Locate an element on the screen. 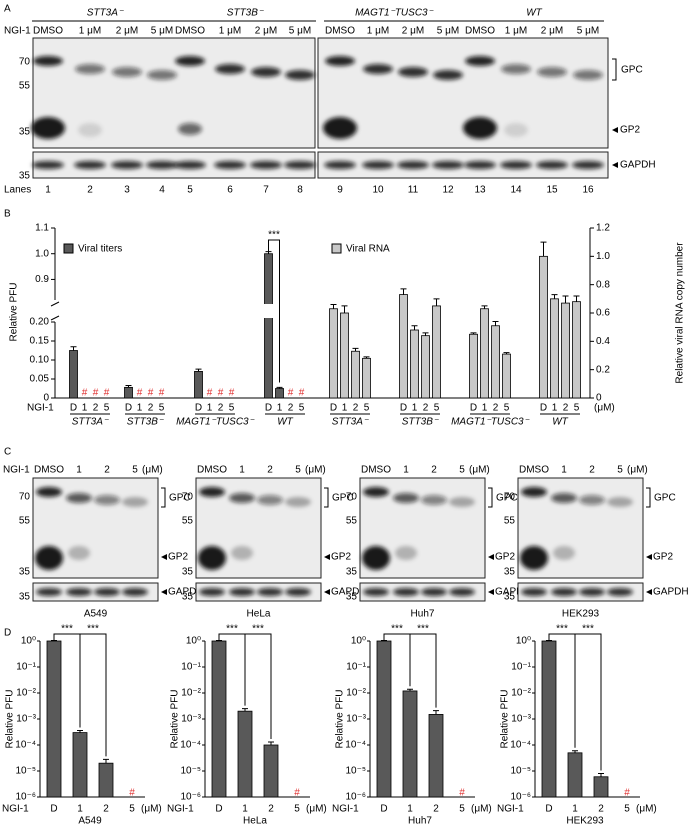 This screenshot has width=696, height=828. lane-number: 3 is located at coordinates (127, 190).